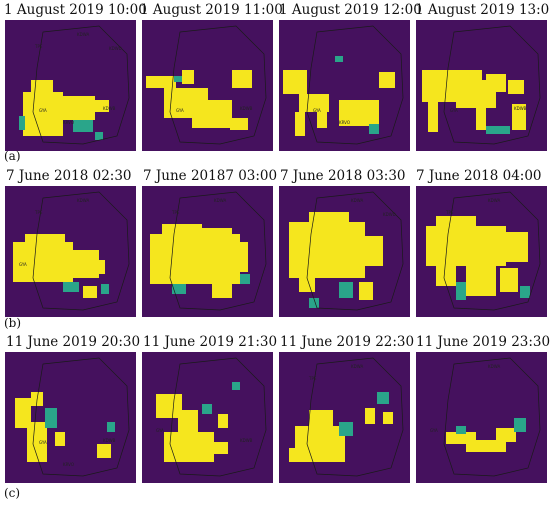  I want to click on panel-title: 1 August 2019 12:00, so click(350, 10).